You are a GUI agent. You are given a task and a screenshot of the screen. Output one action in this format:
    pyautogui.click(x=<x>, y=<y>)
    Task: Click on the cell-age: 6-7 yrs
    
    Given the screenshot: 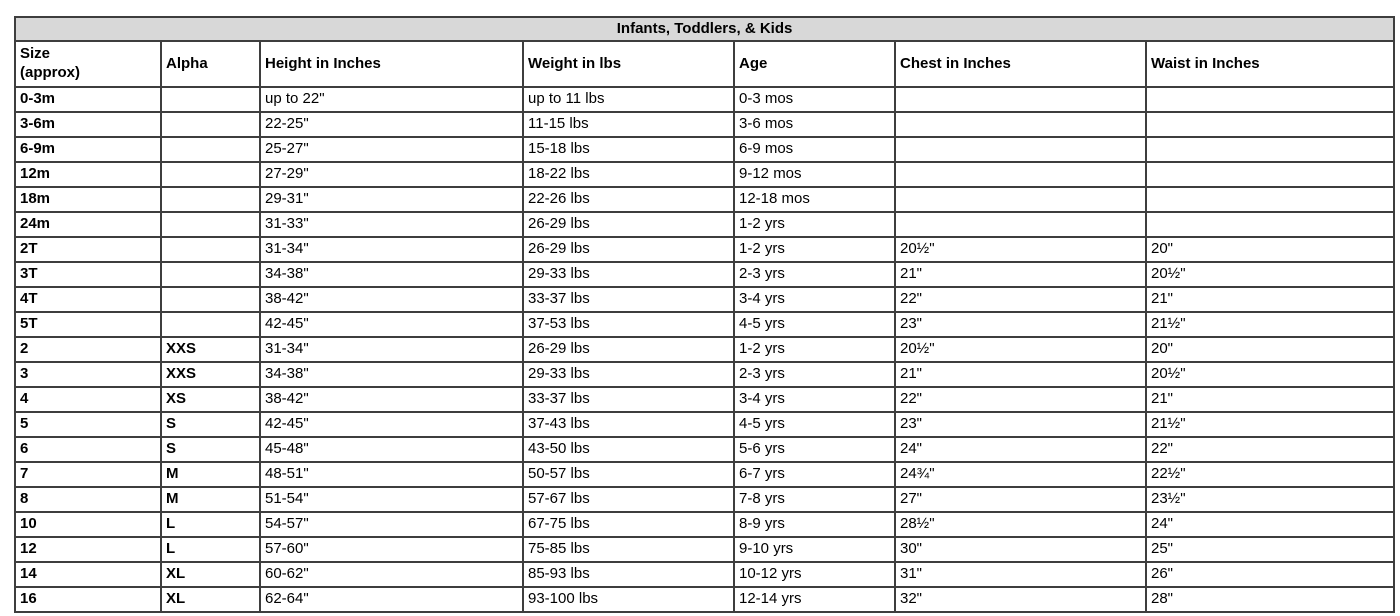 What is the action you would take?
    pyautogui.click(x=814, y=474)
    